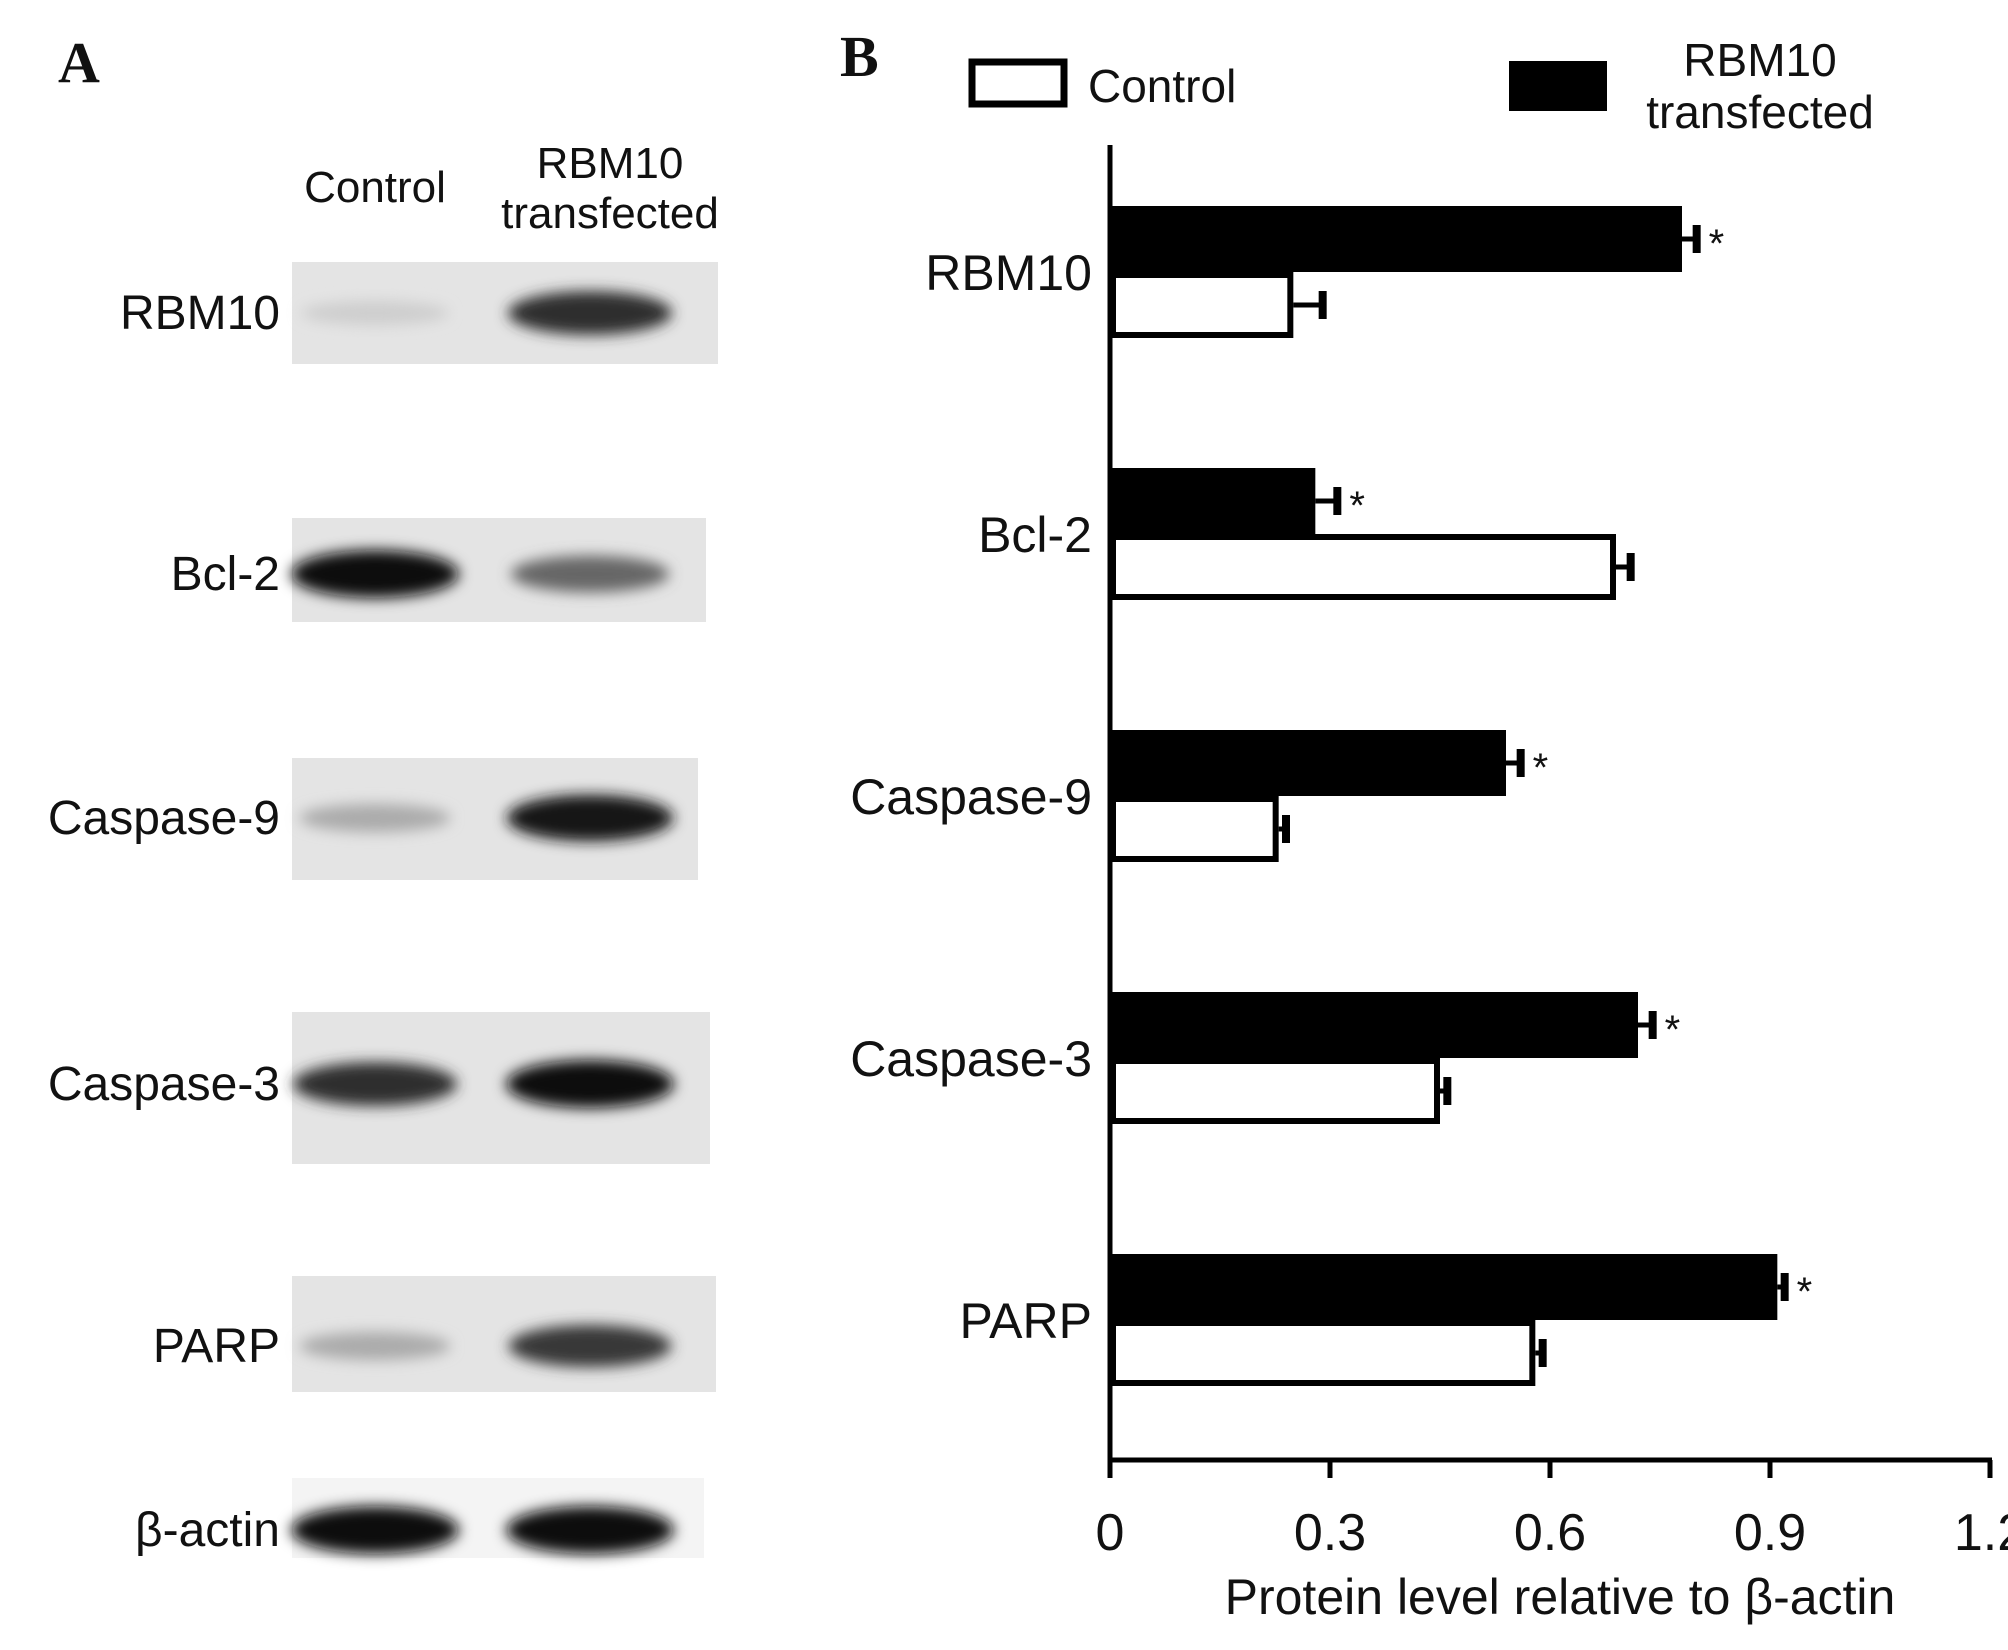 This screenshot has height=1650, width=2008. I want to click on blot-row: PARP, so click(434, 1334).